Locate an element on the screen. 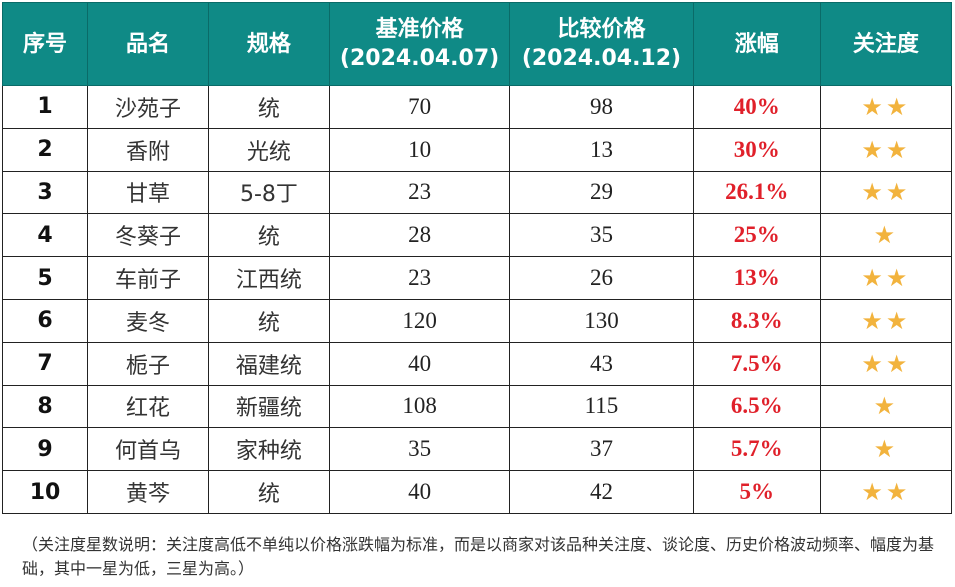 This screenshot has height=587, width=955. compare-price-cell: 42 is located at coordinates (601, 492).